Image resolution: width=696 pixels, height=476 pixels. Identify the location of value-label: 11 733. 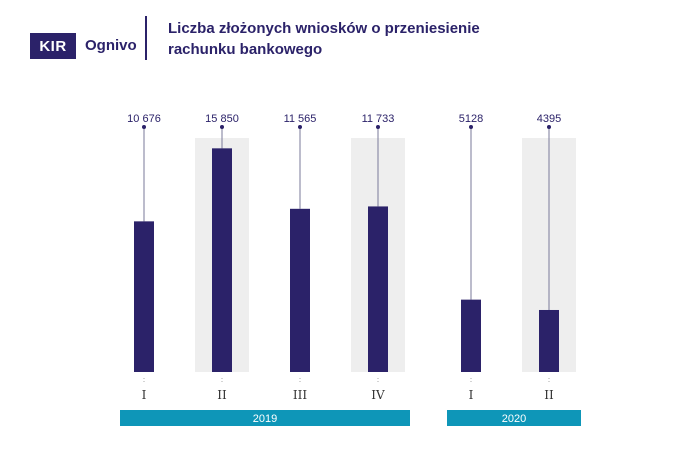
(378, 119).